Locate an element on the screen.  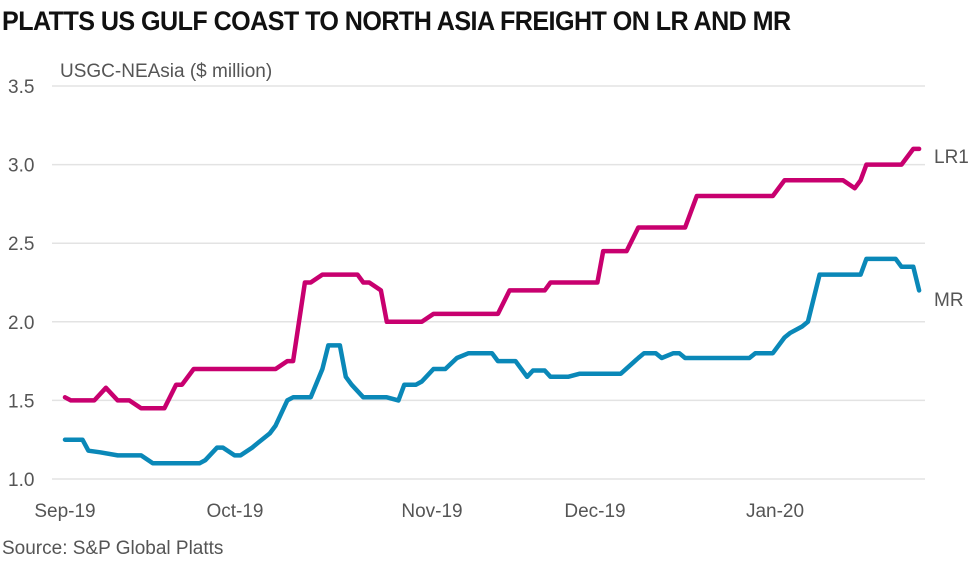
x-tick-label: Sep-19 is located at coordinates (64, 511).